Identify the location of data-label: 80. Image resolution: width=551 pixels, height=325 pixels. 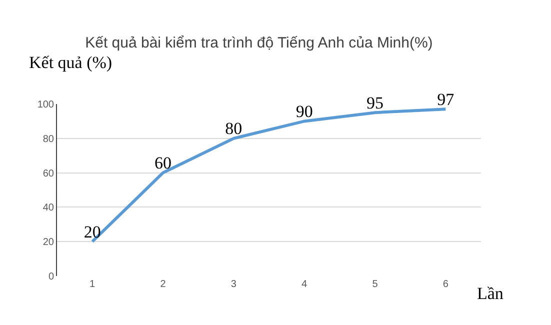
(233, 128).